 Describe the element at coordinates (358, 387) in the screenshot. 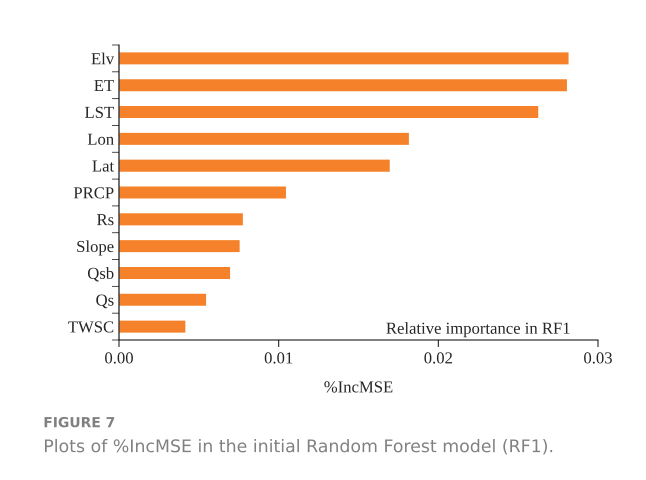

I see `x-axis-title: %IncMSE` at that location.